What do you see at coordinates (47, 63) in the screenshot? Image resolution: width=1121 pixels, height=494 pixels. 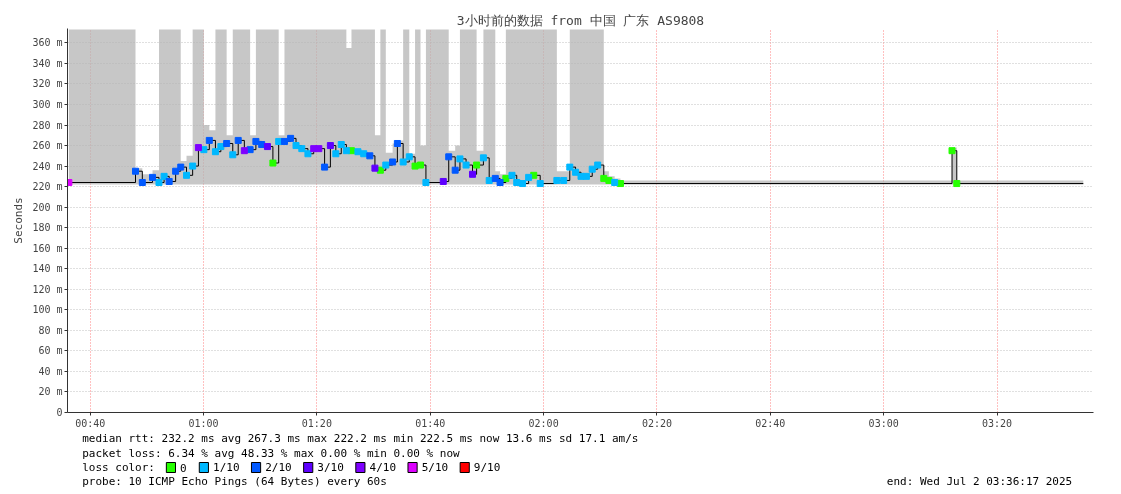 I see `y-tick-label: 340 m` at bounding box center [47, 63].